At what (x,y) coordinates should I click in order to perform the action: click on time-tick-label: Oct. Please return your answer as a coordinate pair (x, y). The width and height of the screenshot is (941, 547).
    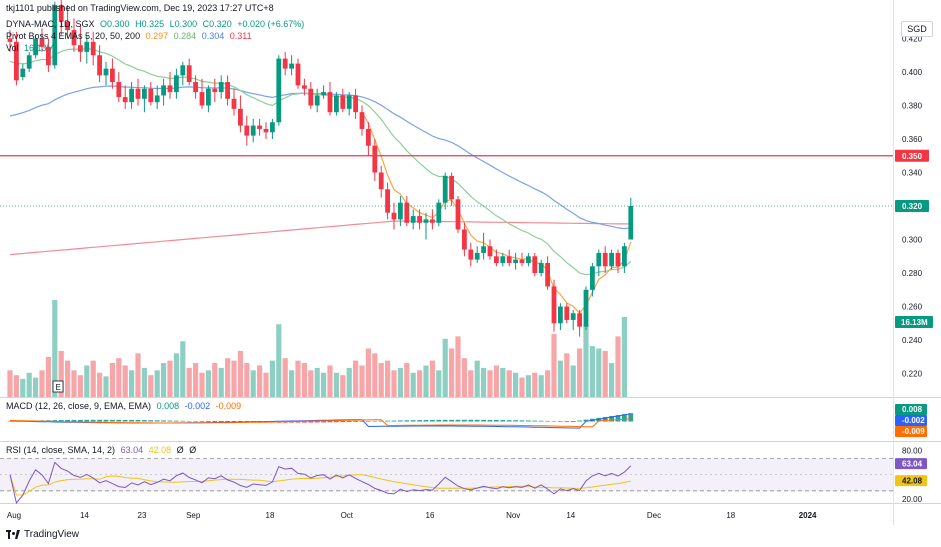
    Looking at the image, I should click on (347, 515).